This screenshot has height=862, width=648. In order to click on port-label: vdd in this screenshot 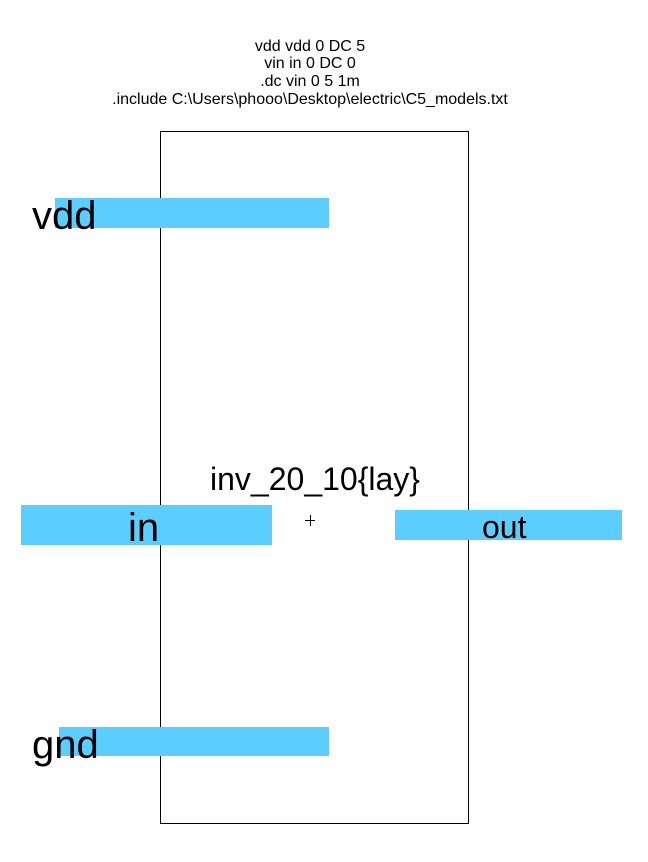, I will do `click(64, 216)`.